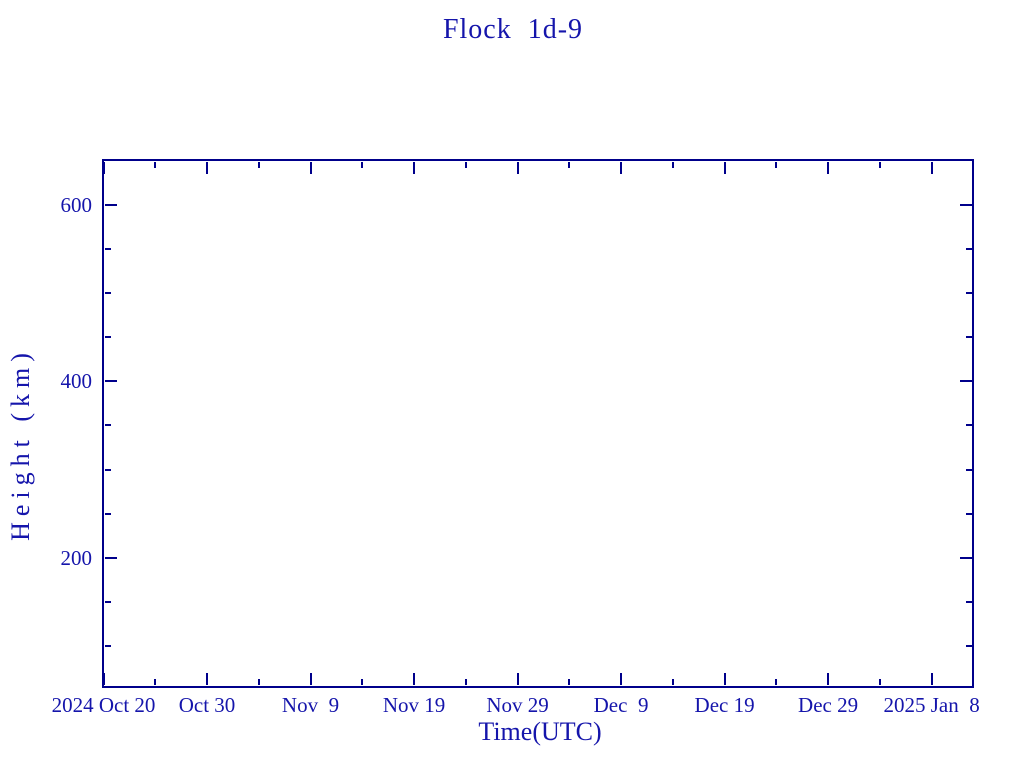 The height and width of the screenshot is (768, 1024). What do you see at coordinates (540, 731) in the screenshot?
I see `x-axis-title: Time(UTC)` at bounding box center [540, 731].